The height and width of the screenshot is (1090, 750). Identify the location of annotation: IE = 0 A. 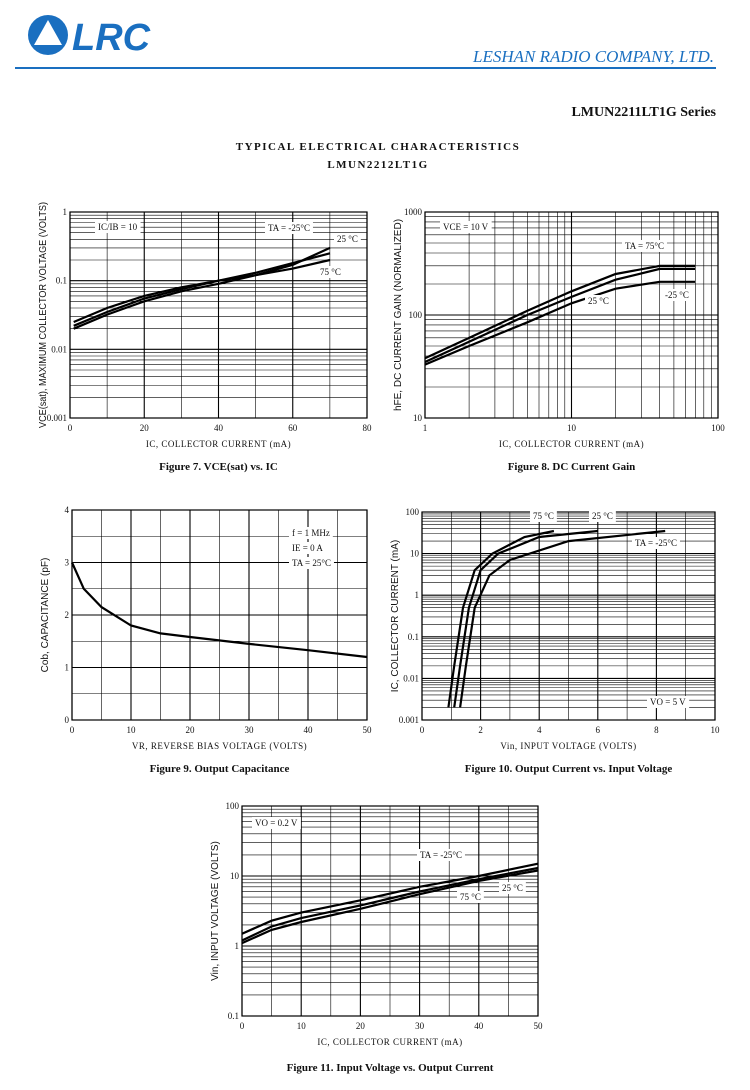
(307, 548).